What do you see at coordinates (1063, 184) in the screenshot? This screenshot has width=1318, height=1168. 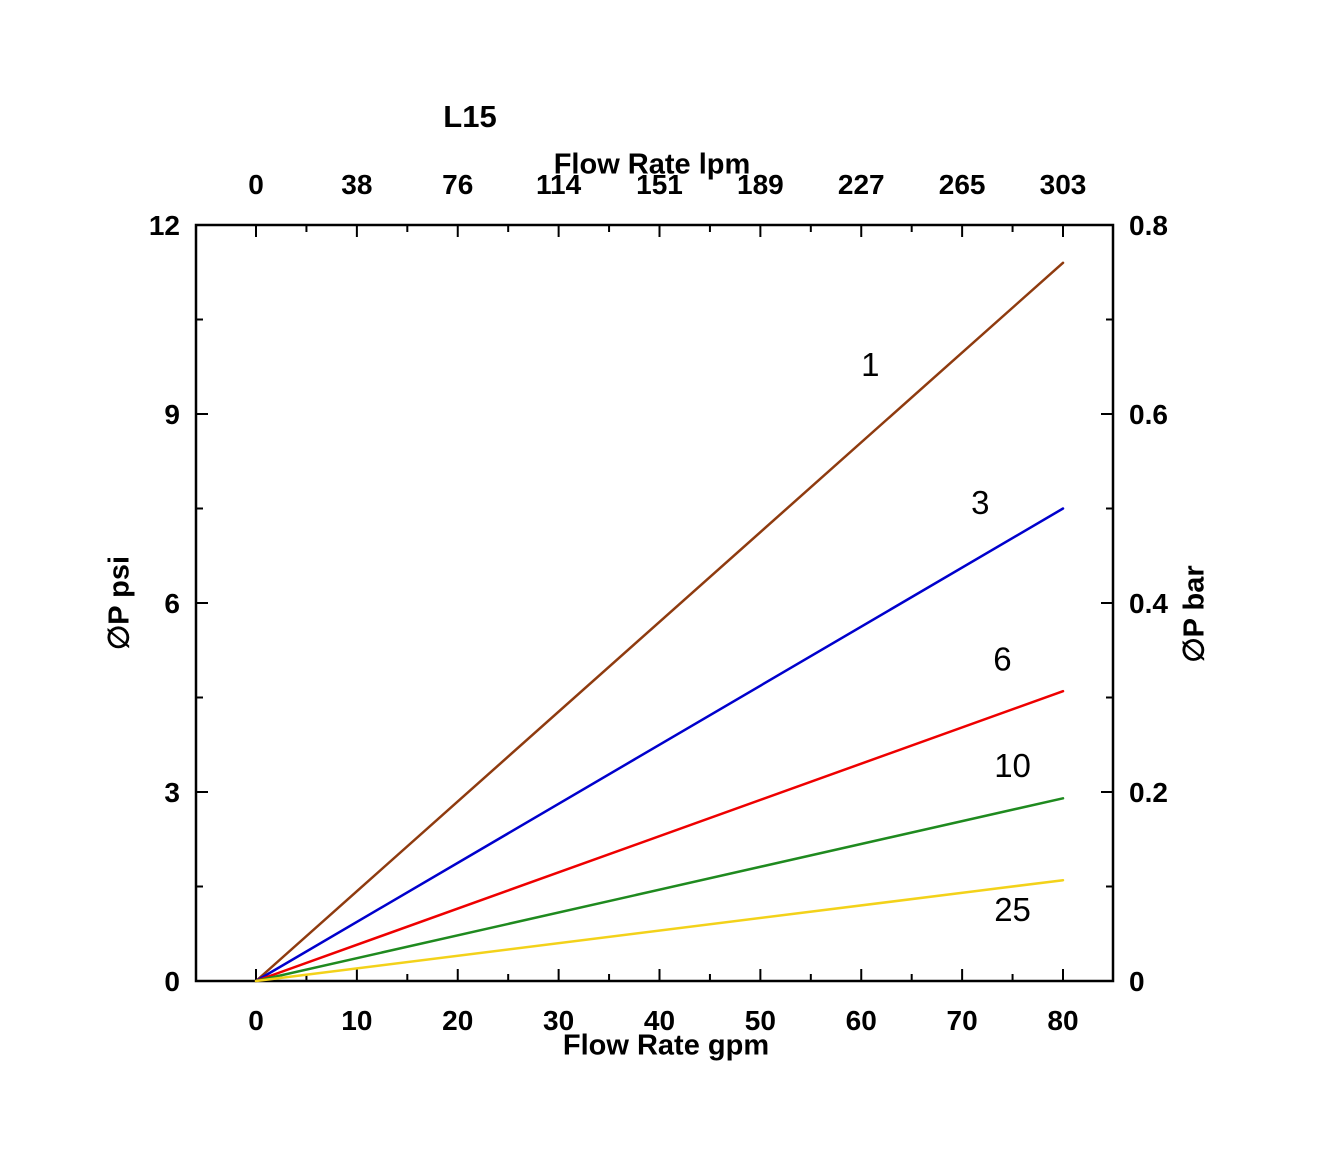 I see `top-tick-label: 303` at bounding box center [1063, 184].